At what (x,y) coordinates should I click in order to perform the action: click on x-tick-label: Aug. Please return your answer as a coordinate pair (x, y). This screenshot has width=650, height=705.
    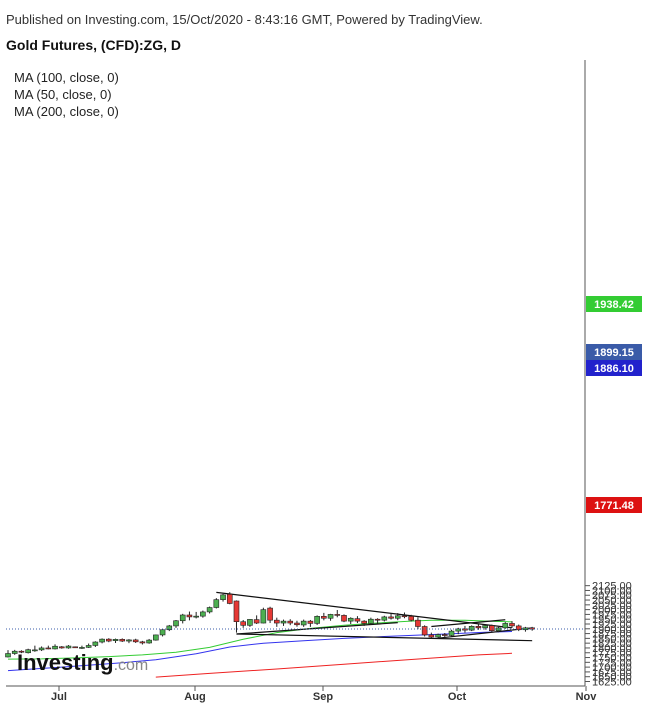
    Looking at the image, I should click on (194, 697).